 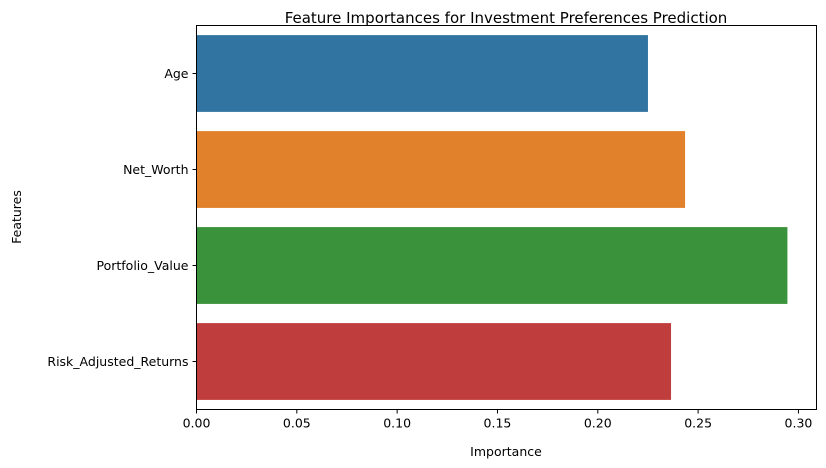 I want to click on bar-risk-adjusted-returns, so click(x=434, y=361).